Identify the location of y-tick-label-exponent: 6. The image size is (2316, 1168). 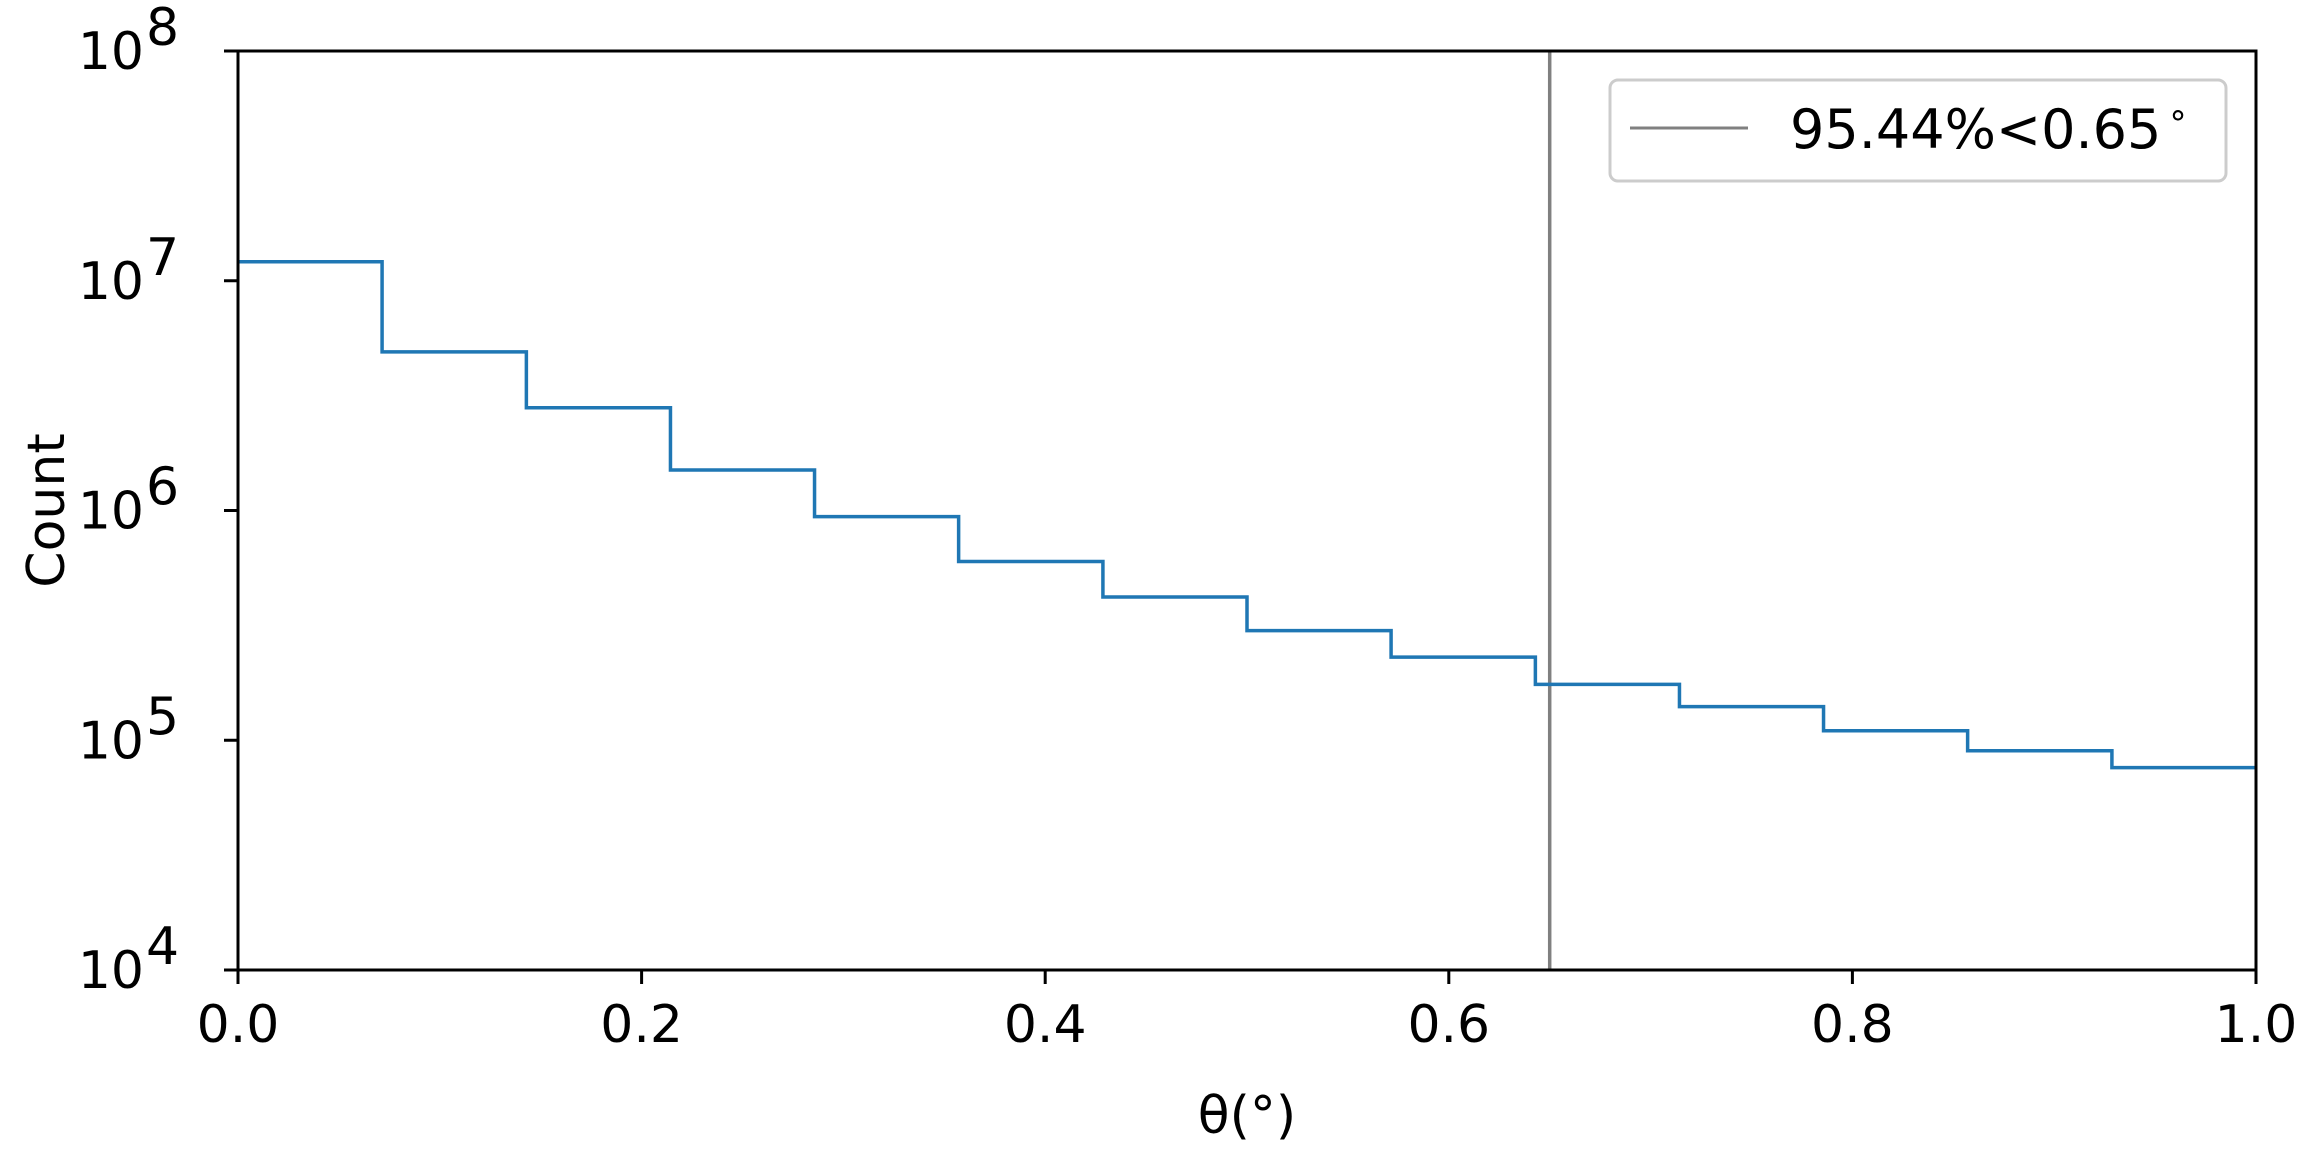
(162, 488).